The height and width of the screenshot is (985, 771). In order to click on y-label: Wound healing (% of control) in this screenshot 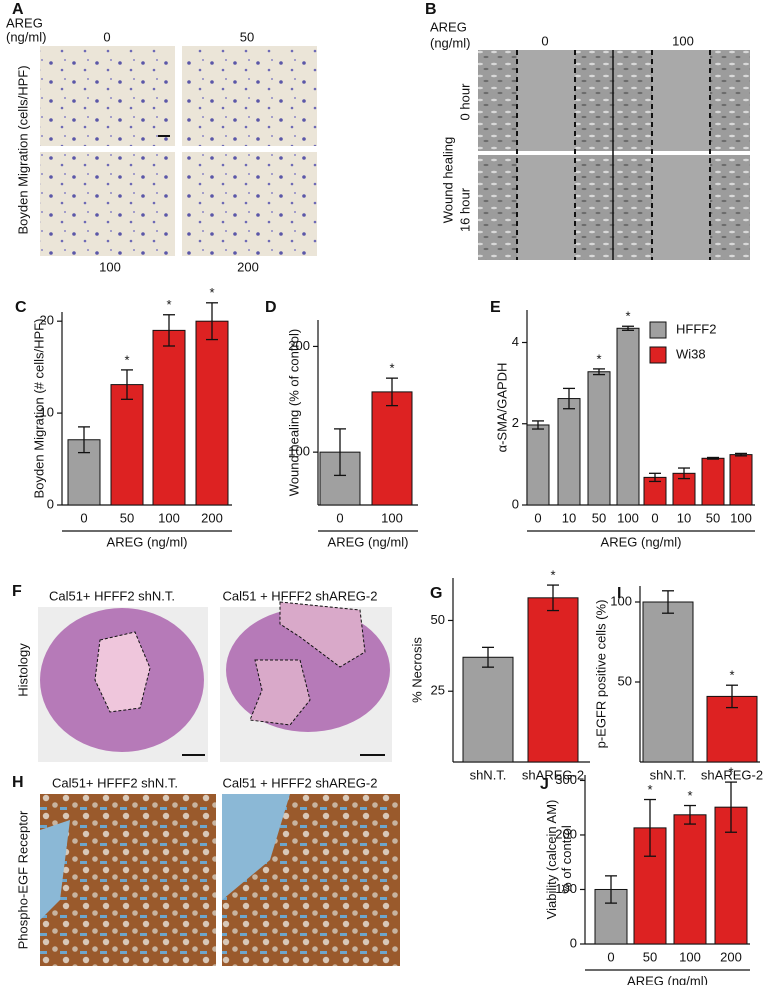, I will do `click(293, 412)`.